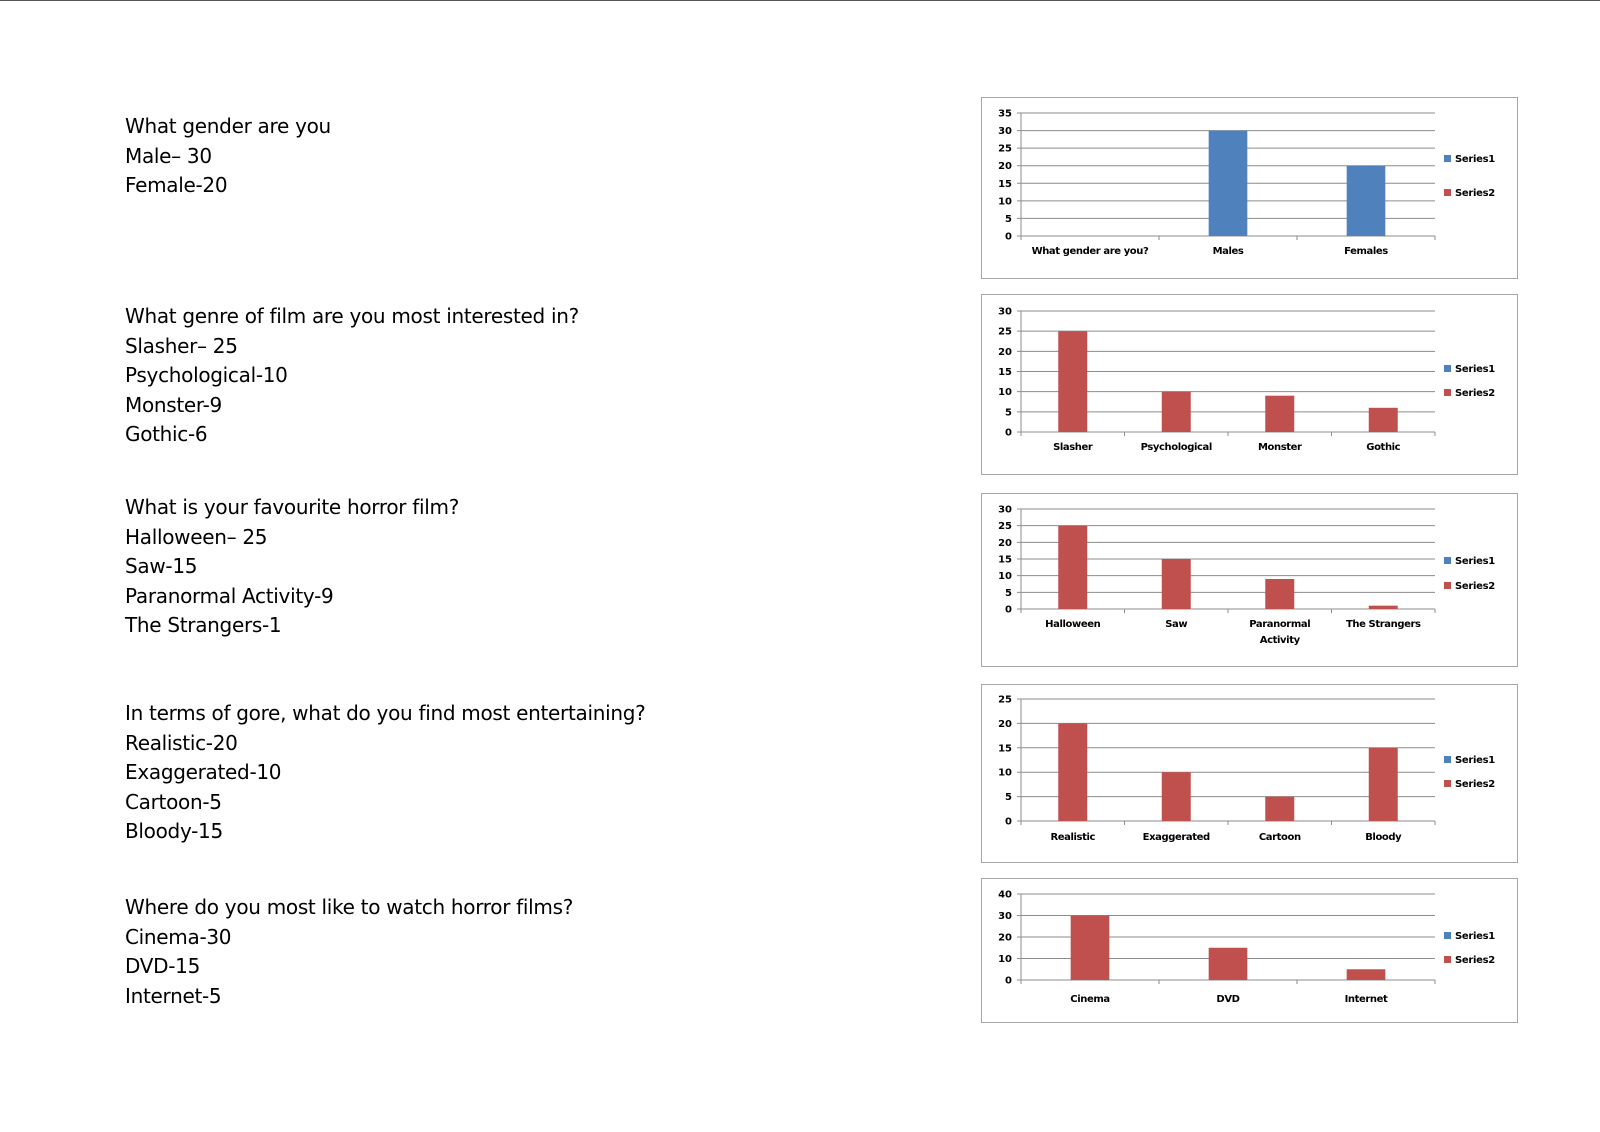  Describe the element at coordinates (203, 772) in the screenshot. I see `answer-item: Exaggerated-10` at that location.